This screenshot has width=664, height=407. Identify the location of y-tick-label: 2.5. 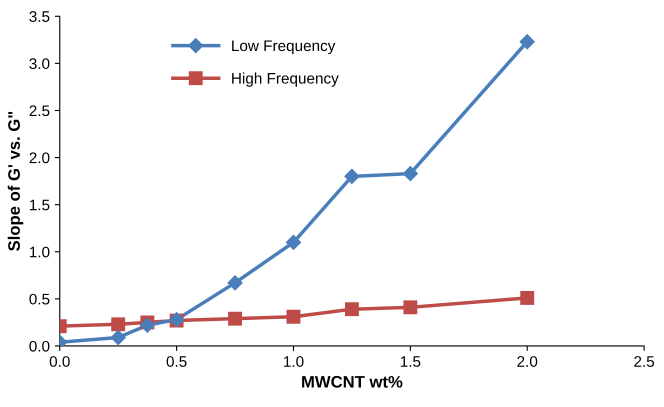
(40, 110).